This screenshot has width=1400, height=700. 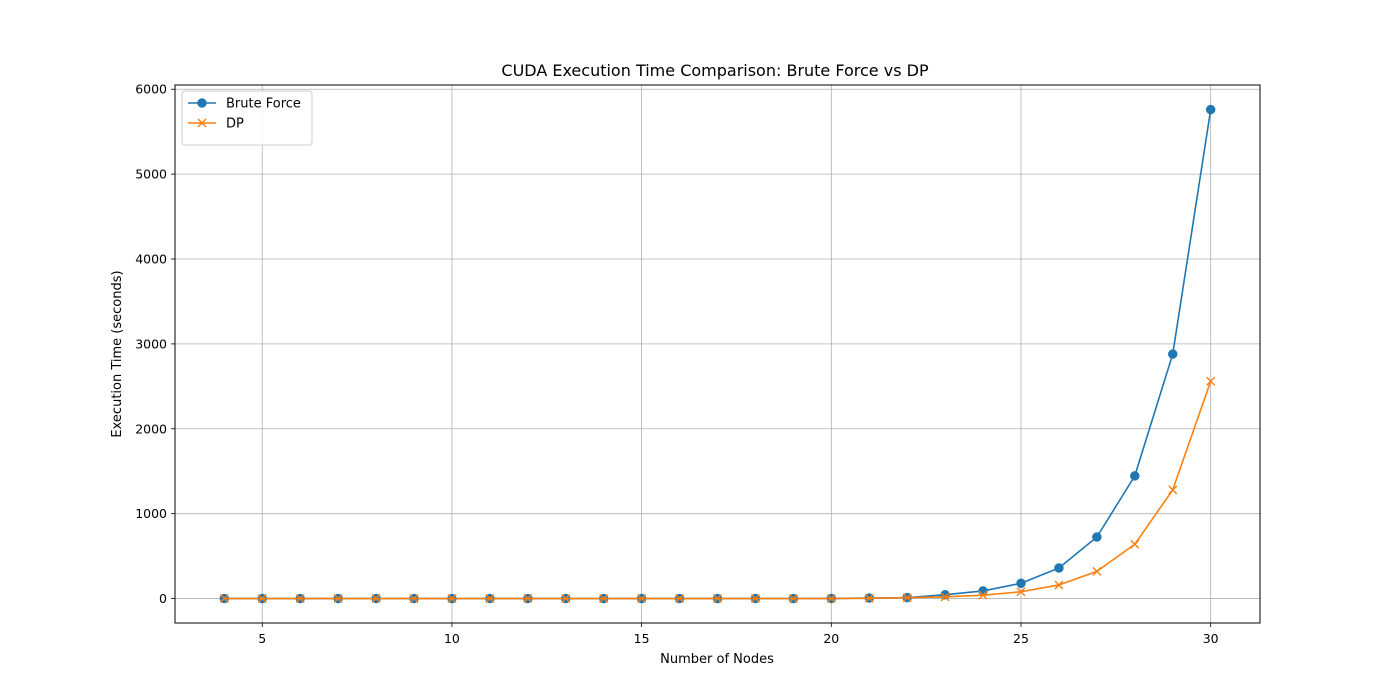 I want to click on x-tick-label: 5, so click(x=262, y=638).